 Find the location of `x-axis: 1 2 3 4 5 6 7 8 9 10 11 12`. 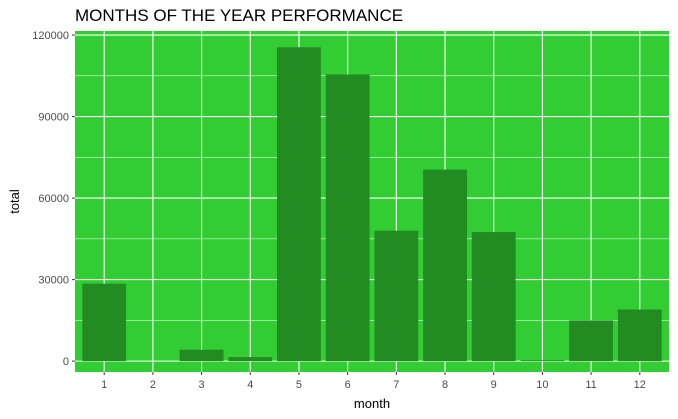

x-axis: 1 2 3 4 5 6 7 8 9 10 11 12 is located at coordinates (373, 381).